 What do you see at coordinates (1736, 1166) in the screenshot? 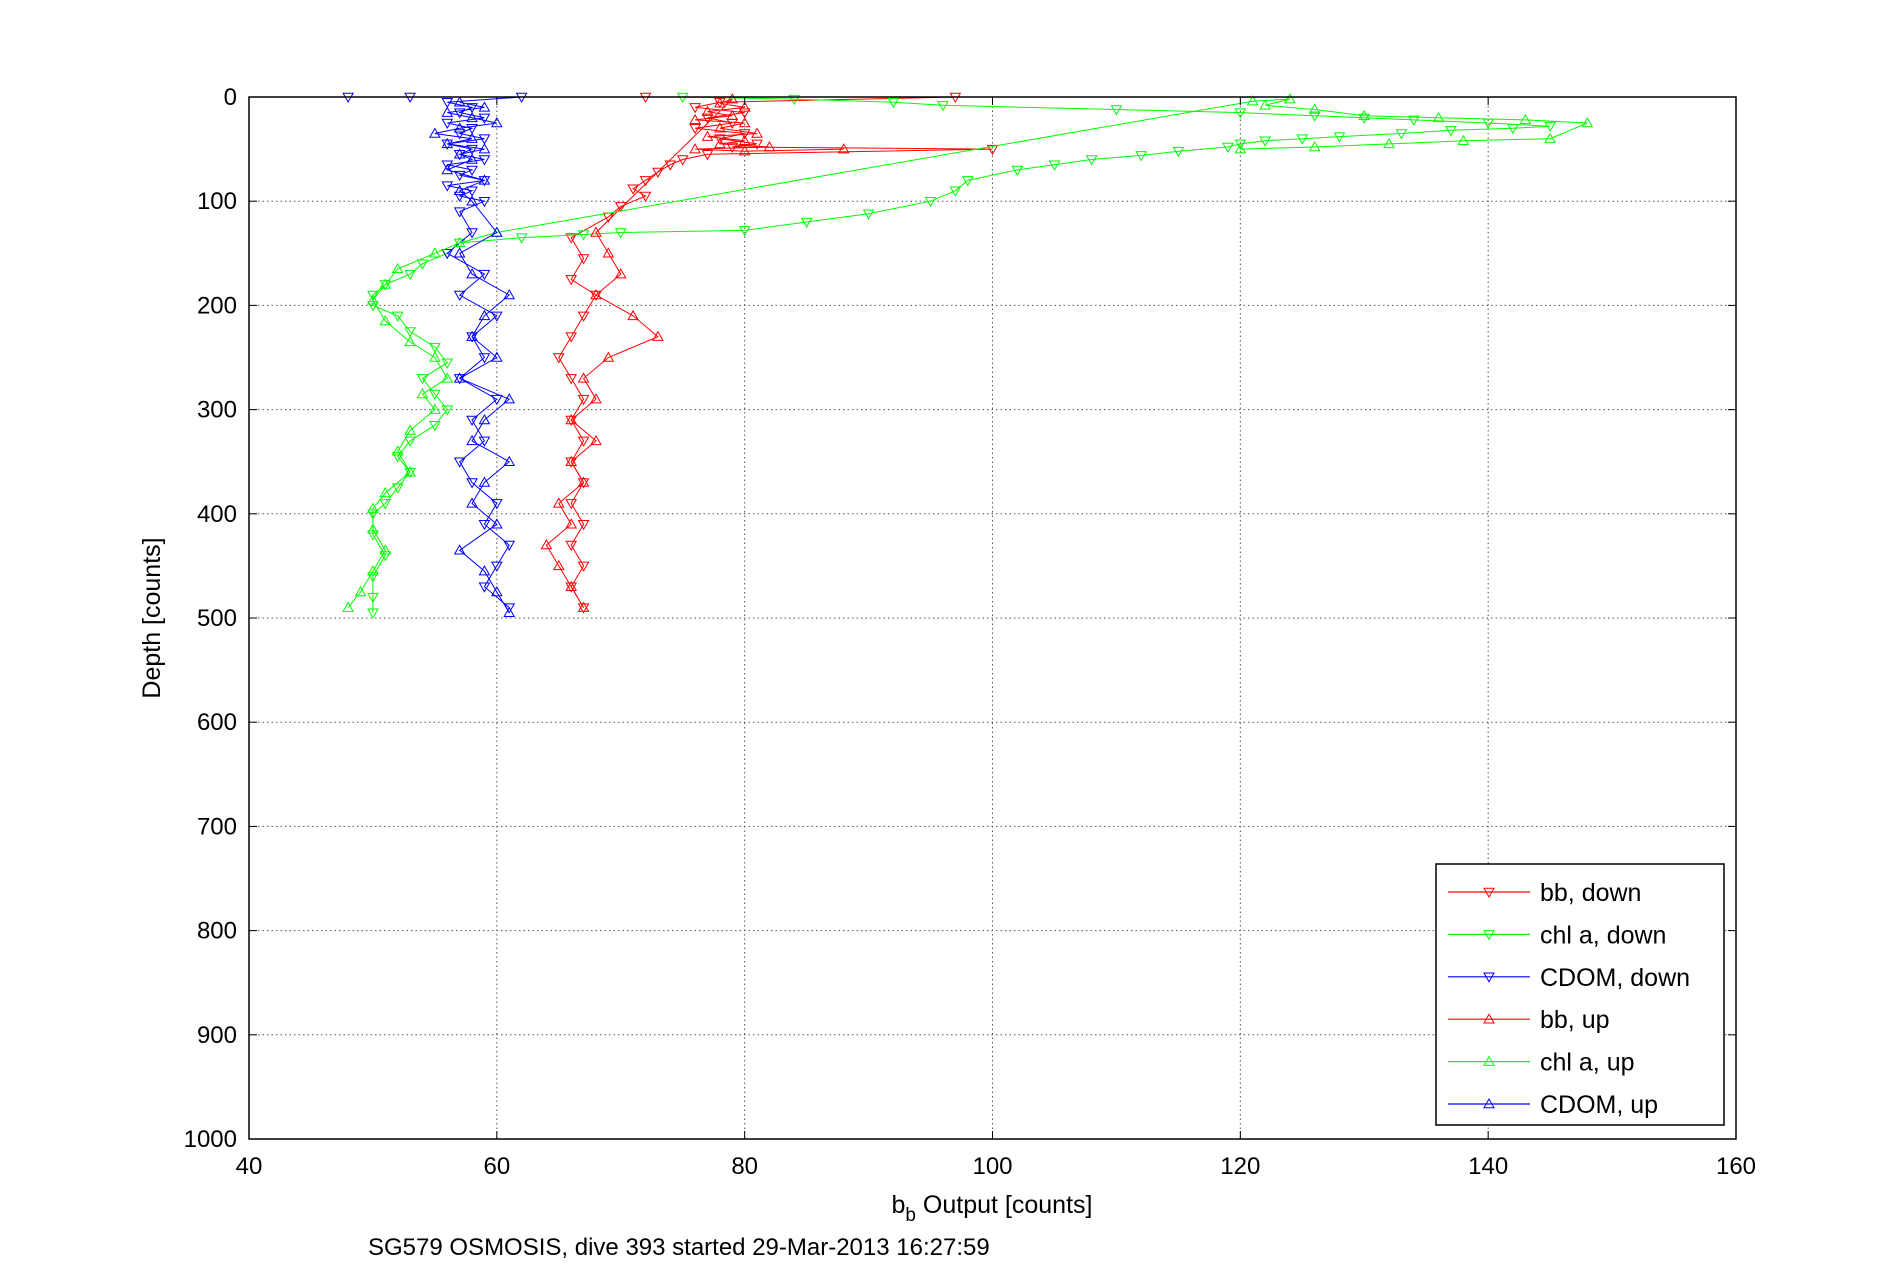
I see `x-tick-label: 160` at bounding box center [1736, 1166].